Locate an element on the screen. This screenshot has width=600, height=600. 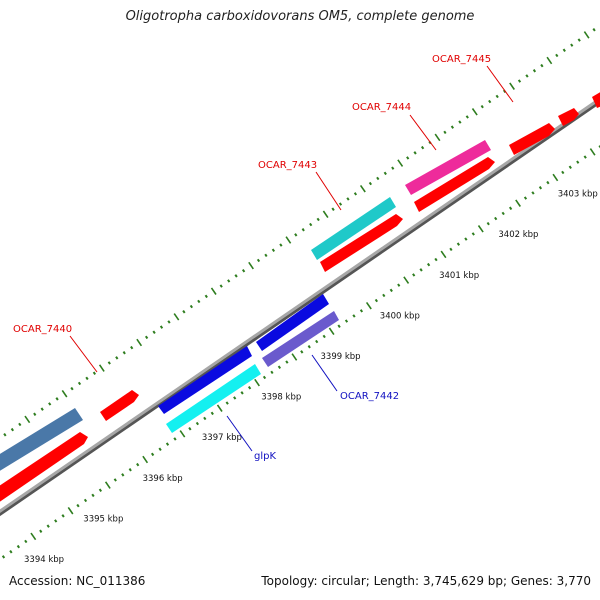
gene-label-7443: OCAR_7443 is located at coordinates (287, 165).